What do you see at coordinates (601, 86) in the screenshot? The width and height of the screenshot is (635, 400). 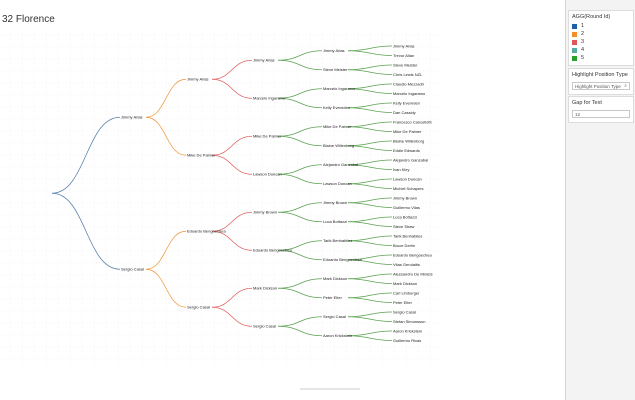 I see `highlight-input: Highlight Position Type ⌕` at bounding box center [601, 86].